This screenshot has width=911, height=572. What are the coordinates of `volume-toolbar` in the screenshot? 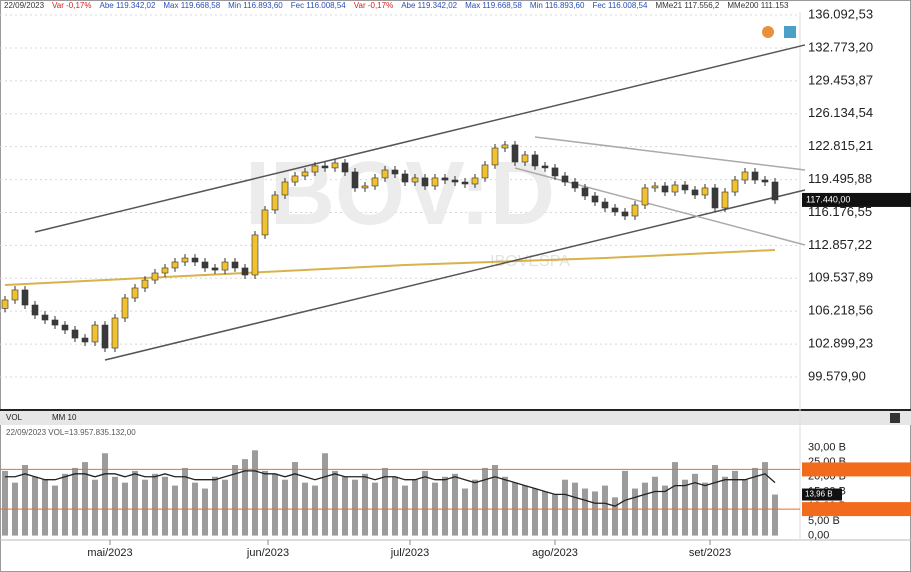 It's located at (455, 418).